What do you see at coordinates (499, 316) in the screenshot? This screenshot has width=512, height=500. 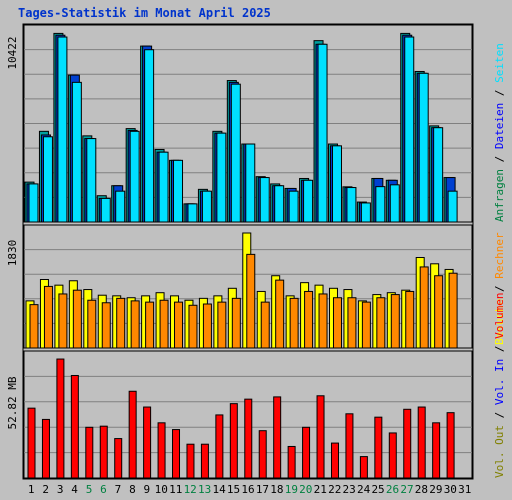 I see `legend-entry: Volumen` at bounding box center [499, 316].